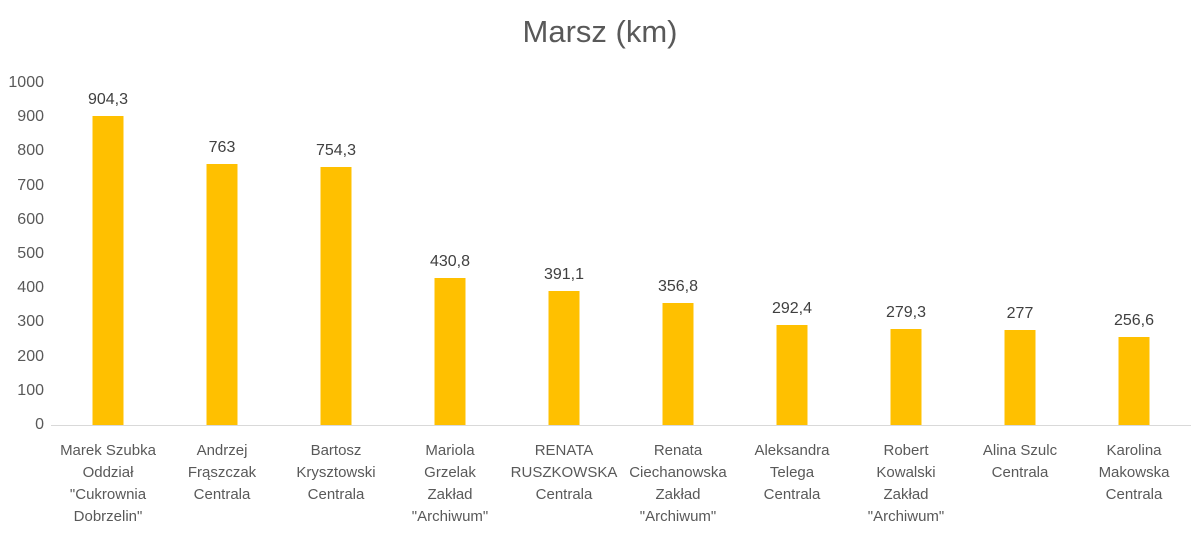  I want to click on category-label-line: Makowska, so click(1134, 472).